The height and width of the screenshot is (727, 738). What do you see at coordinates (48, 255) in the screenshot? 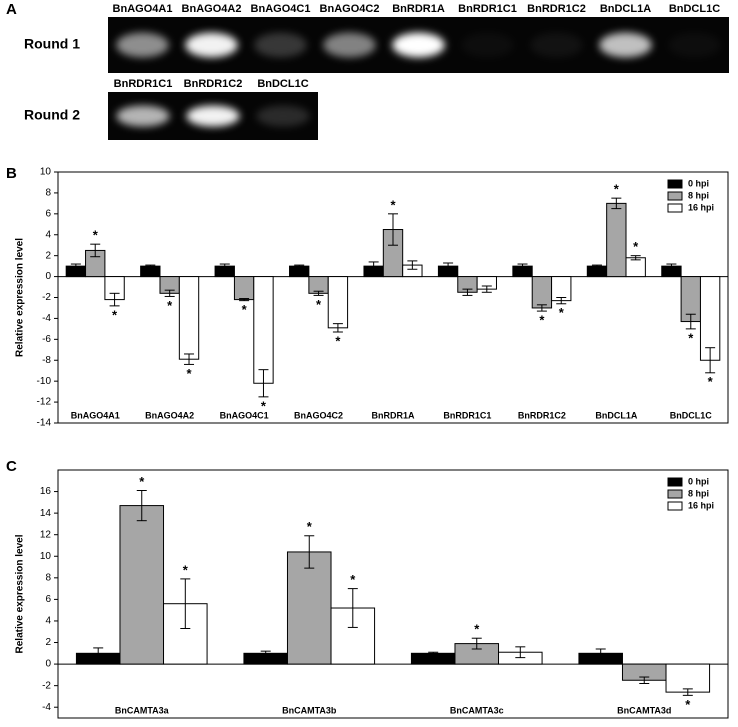
I see `y-tick-label: 2` at bounding box center [48, 255].